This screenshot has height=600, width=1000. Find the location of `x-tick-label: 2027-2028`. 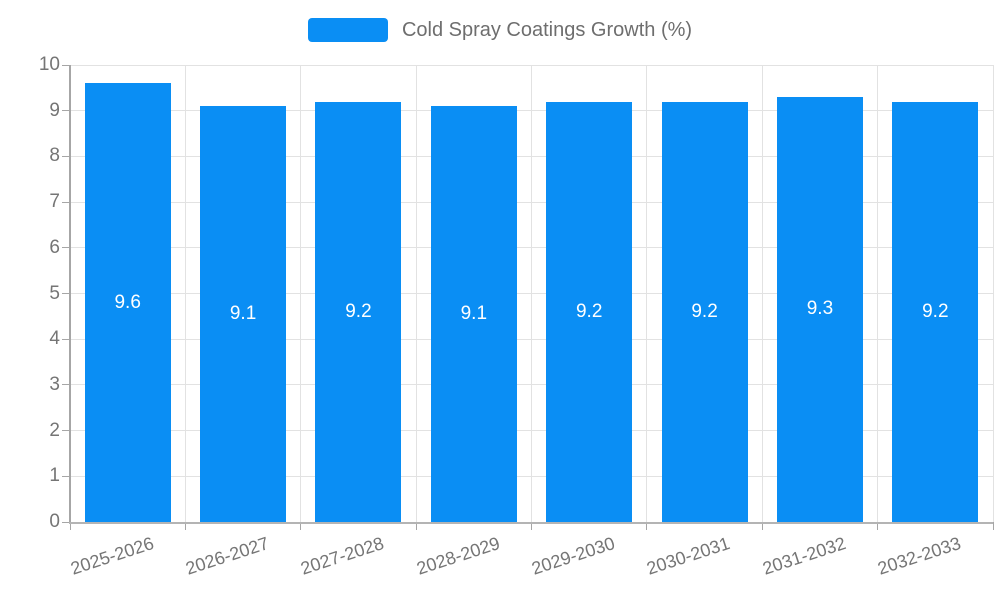

x-tick-label: 2027-2028 is located at coordinates (342, 556).